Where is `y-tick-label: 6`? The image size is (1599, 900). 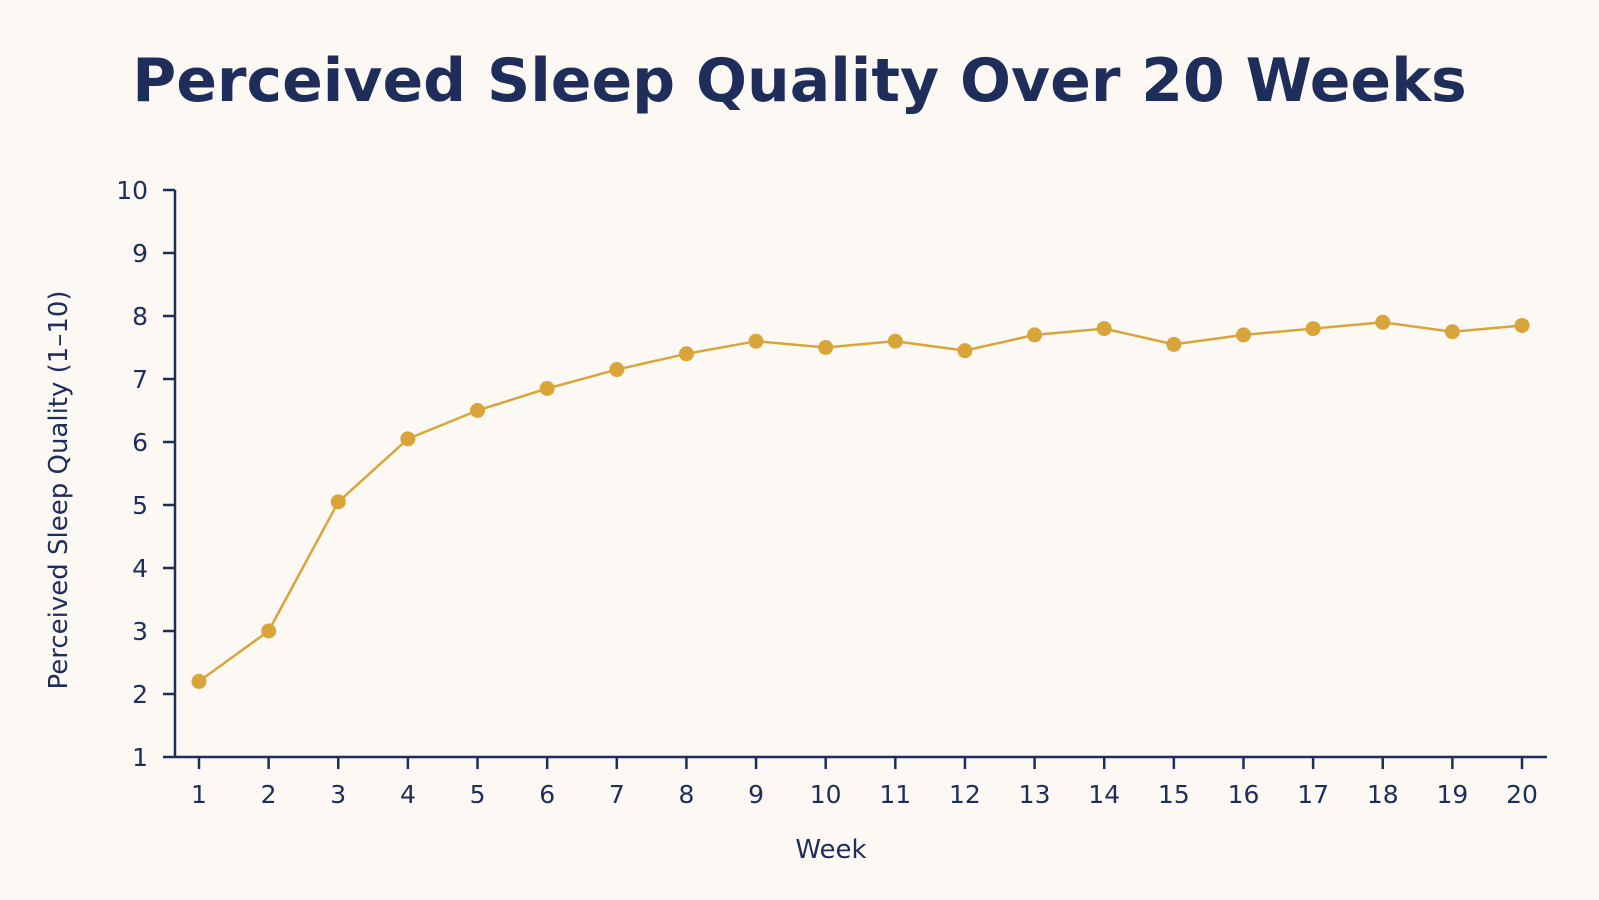 y-tick-label: 6 is located at coordinates (140, 442).